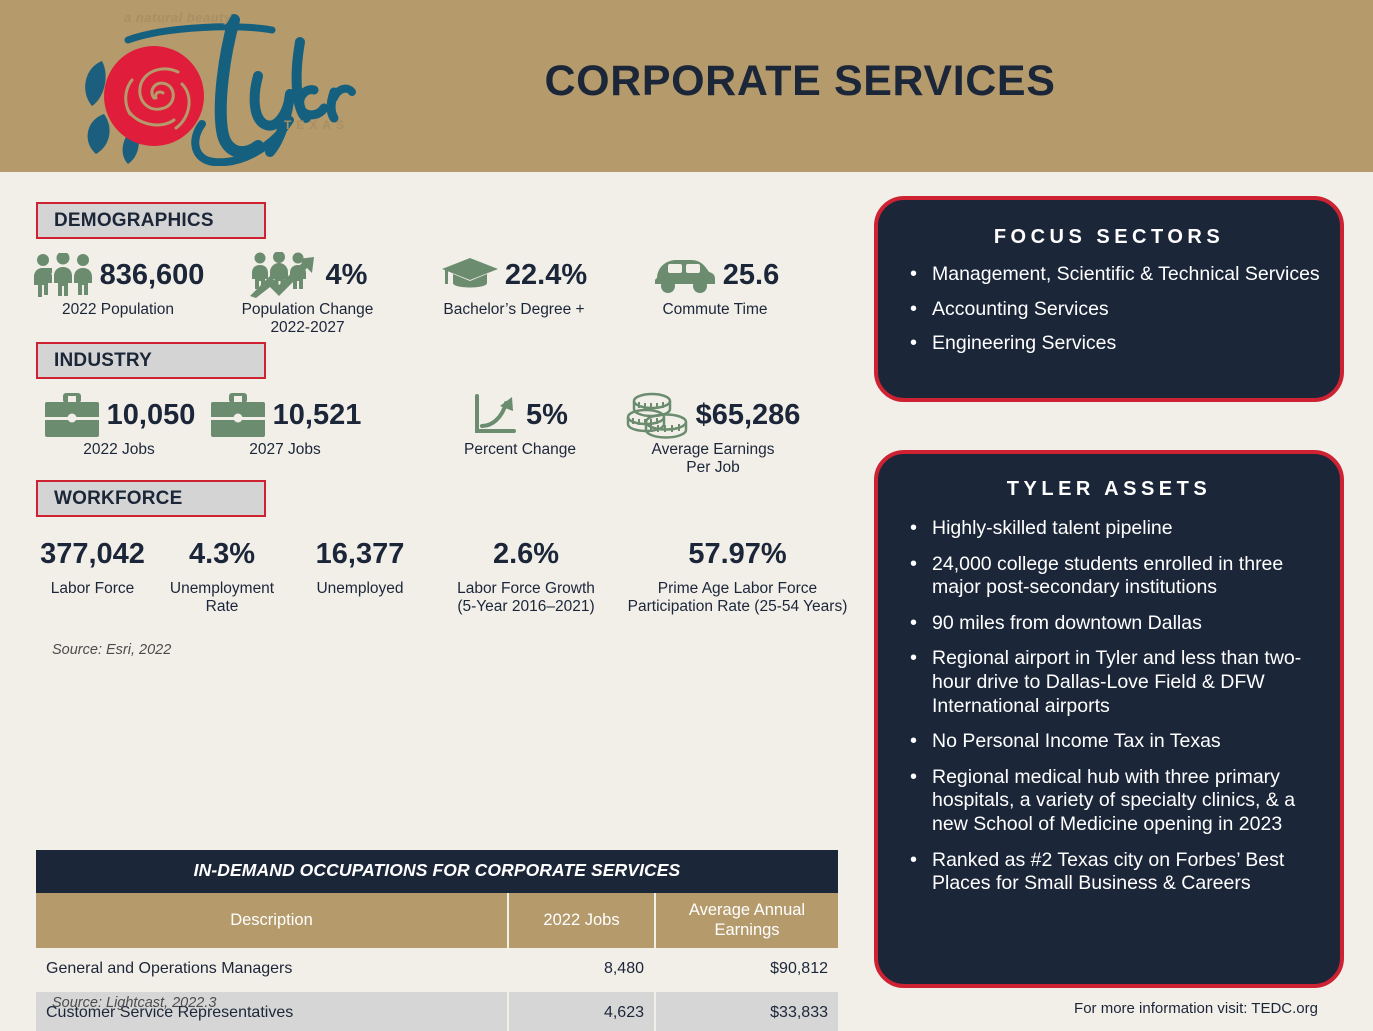 This screenshot has height=1031, width=1373. Describe the element at coordinates (222, 554) in the screenshot. I see `stat-value: 4.3%` at that location.